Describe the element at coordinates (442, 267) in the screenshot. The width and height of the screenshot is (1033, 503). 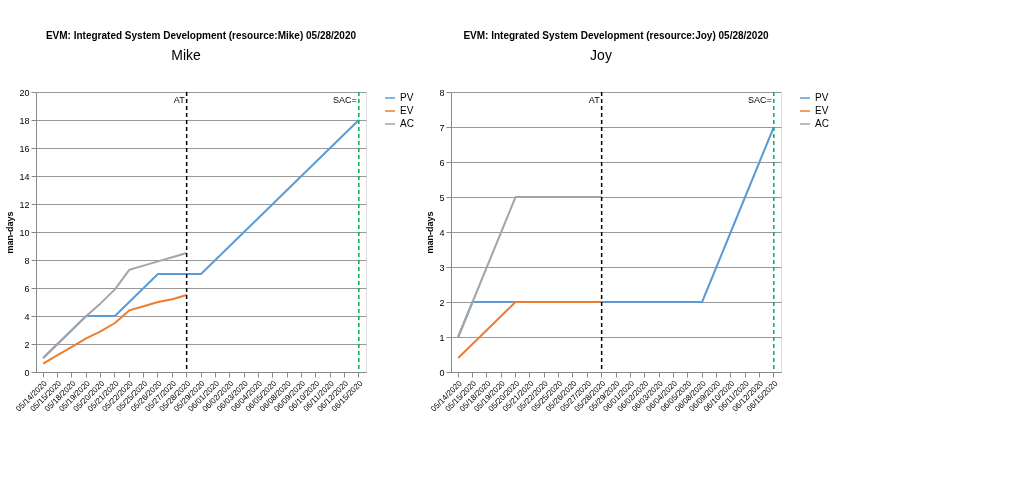
I see `y-tick-label: 3` at that location.